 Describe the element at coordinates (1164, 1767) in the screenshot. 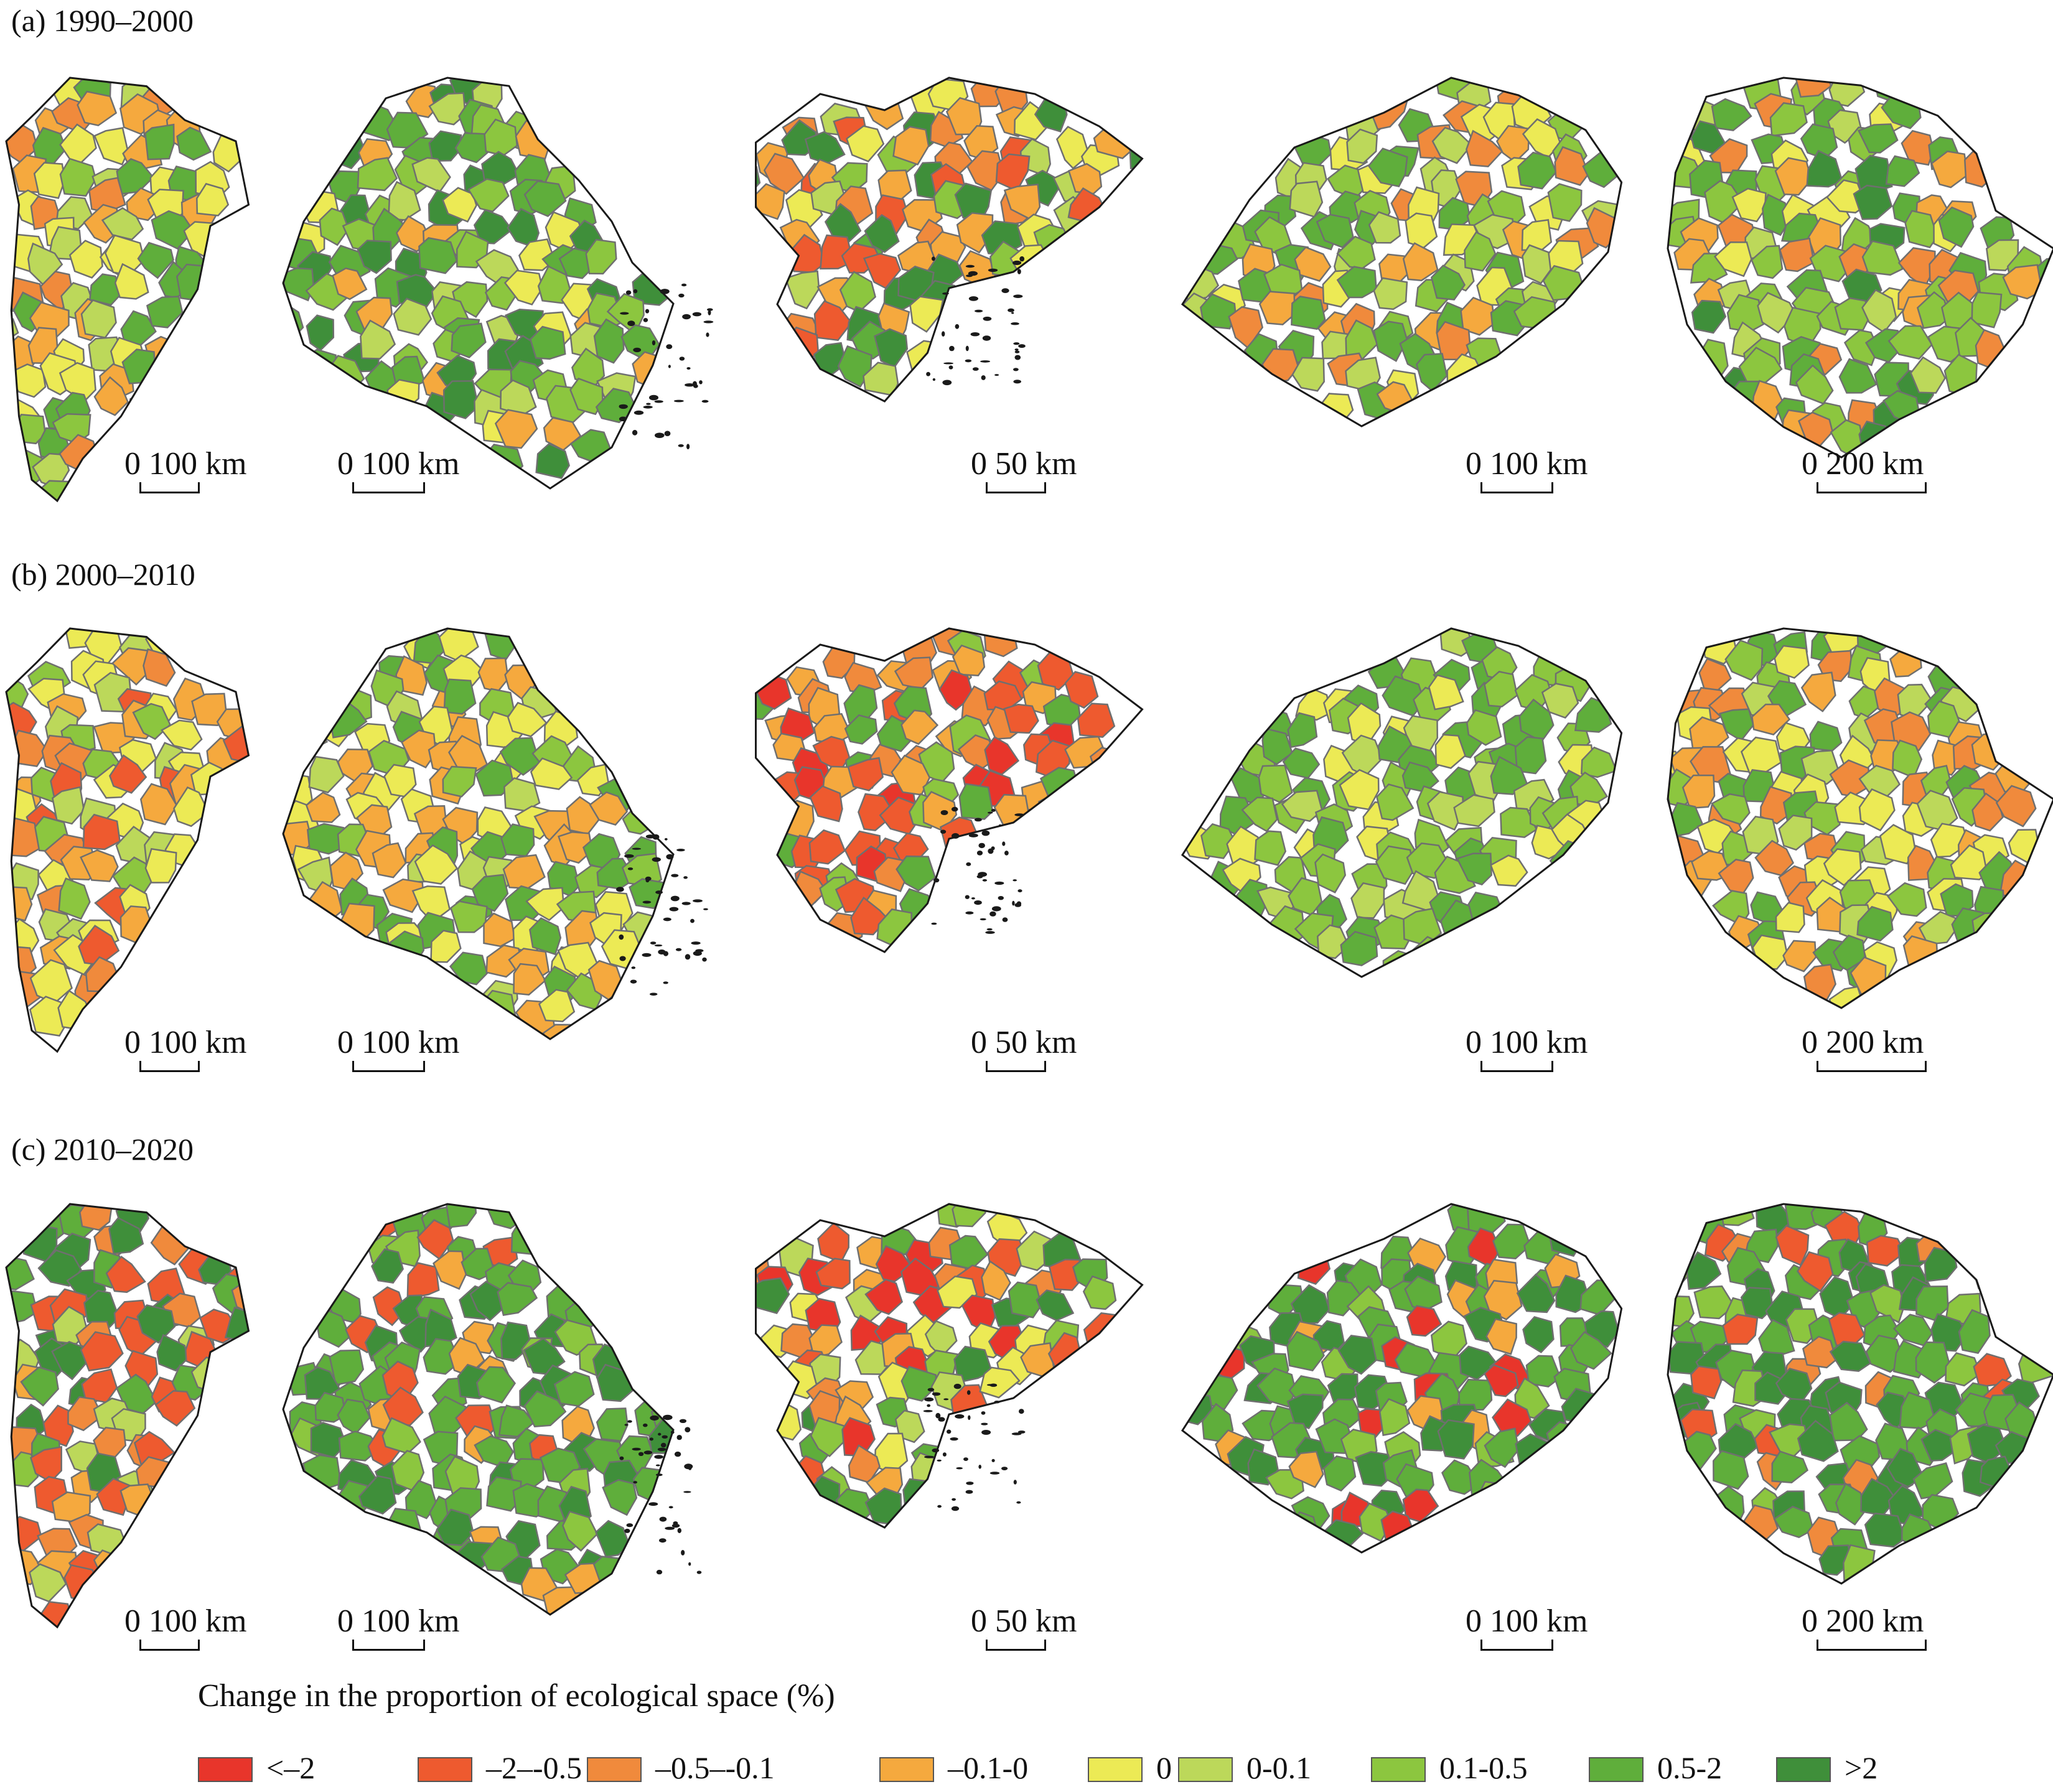

I see `legend-label: 0` at that location.